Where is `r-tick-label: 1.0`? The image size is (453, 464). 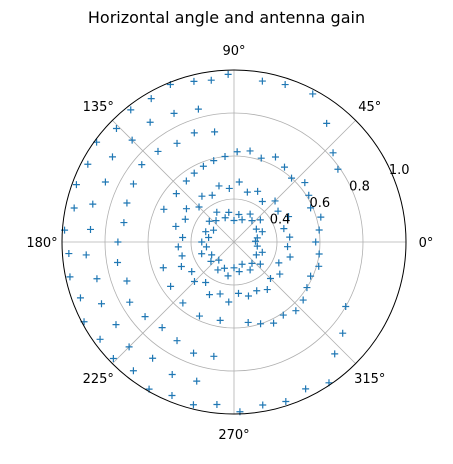 r-tick-label: 1.0 is located at coordinates (399, 170).